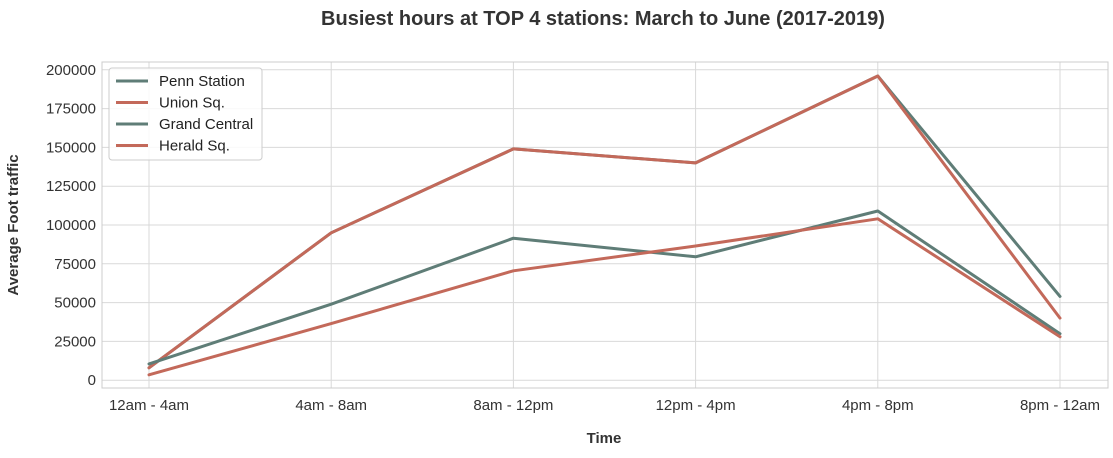 Image resolution: width=1113 pixels, height=458 pixels. I want to click on x-tick-label: 8am - 12pm, so click(513, 405).